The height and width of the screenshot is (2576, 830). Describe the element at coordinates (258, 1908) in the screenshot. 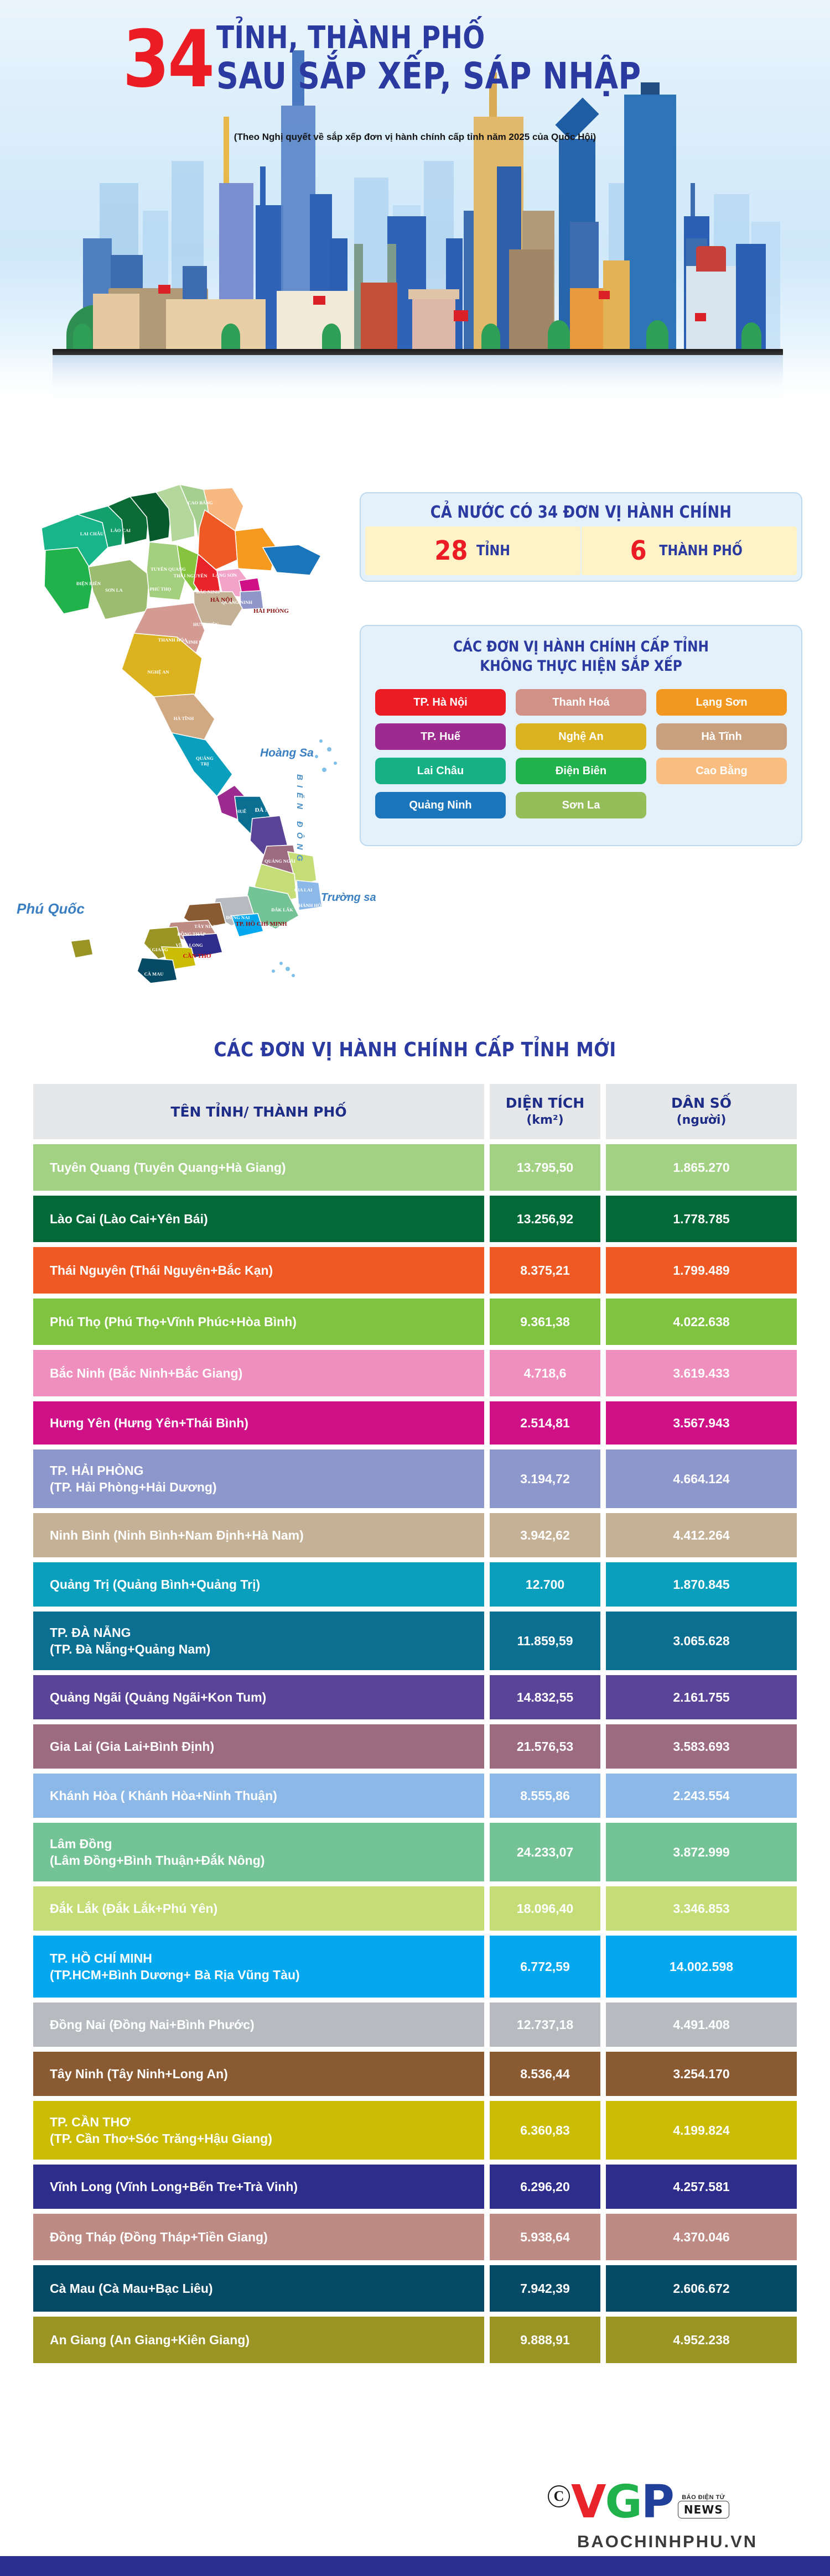

I see `row-name-cell: Đắk Lắk (Đắk Lắk+Phú Yên)` at that location.